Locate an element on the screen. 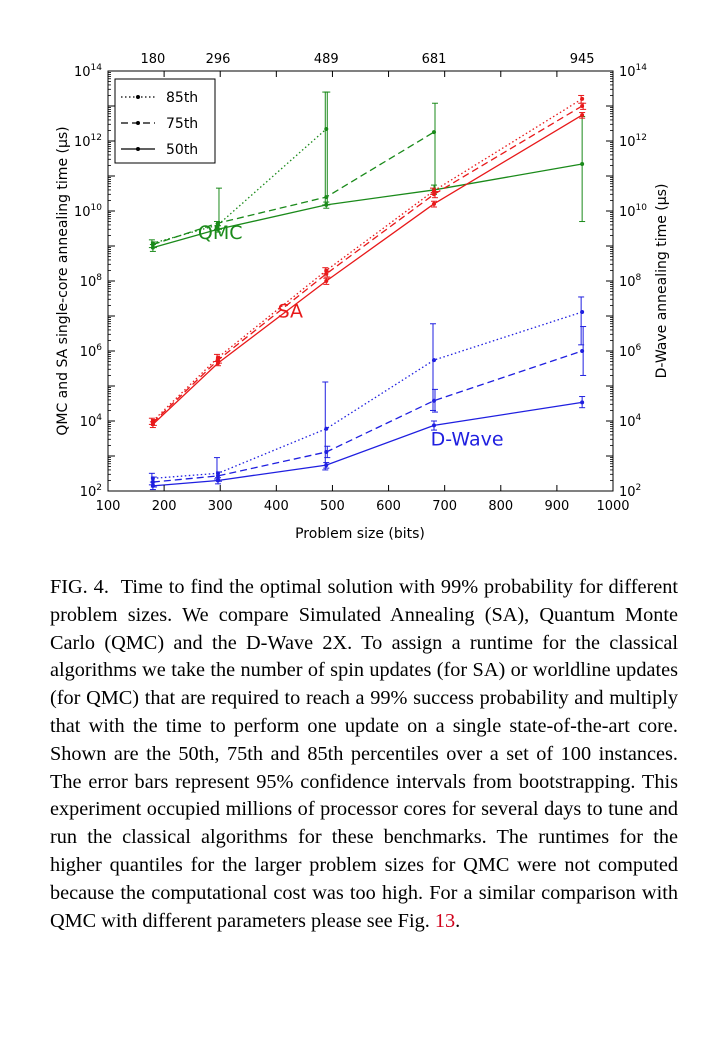 This screenshot has height=1048, width=704. right-y-axis-title: D-Wave annealing time (μs) is located at coordinates (662, 281).